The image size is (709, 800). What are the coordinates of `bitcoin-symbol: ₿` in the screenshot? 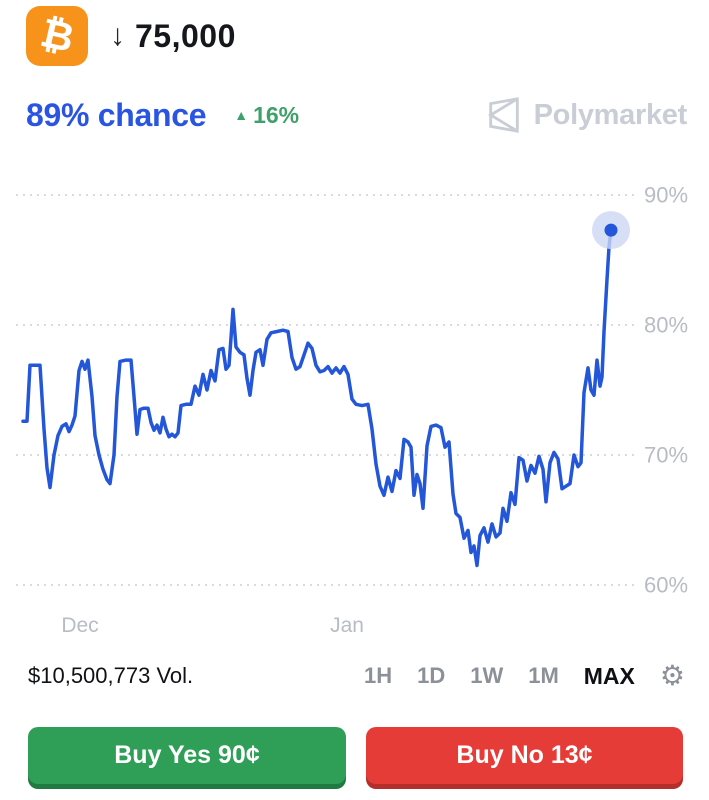 It's located at (57, 36).